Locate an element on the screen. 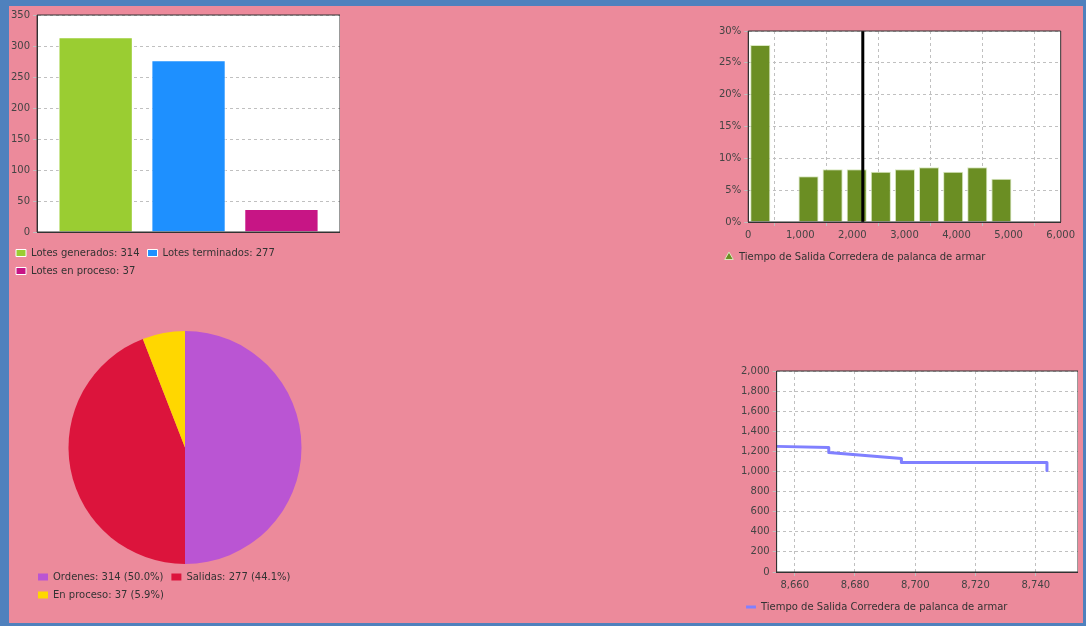 This screenshot has width=1086, height=626. x-tick-label: 8,720 is located at coordinates (975, 584).